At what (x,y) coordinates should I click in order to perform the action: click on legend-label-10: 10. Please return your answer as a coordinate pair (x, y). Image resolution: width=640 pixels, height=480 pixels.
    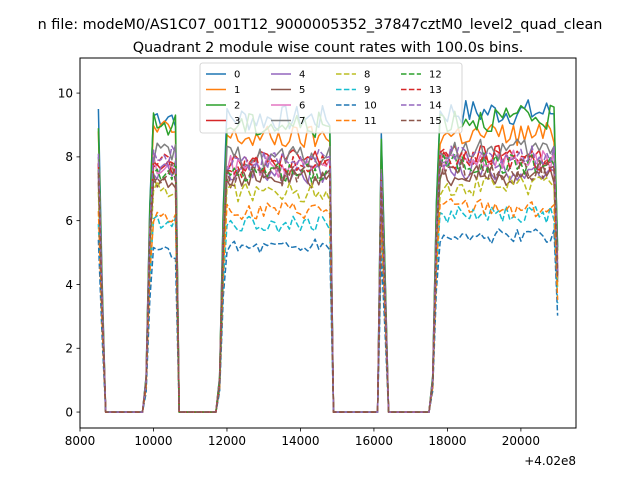
    Looking at the image, I should click on (370, 106).